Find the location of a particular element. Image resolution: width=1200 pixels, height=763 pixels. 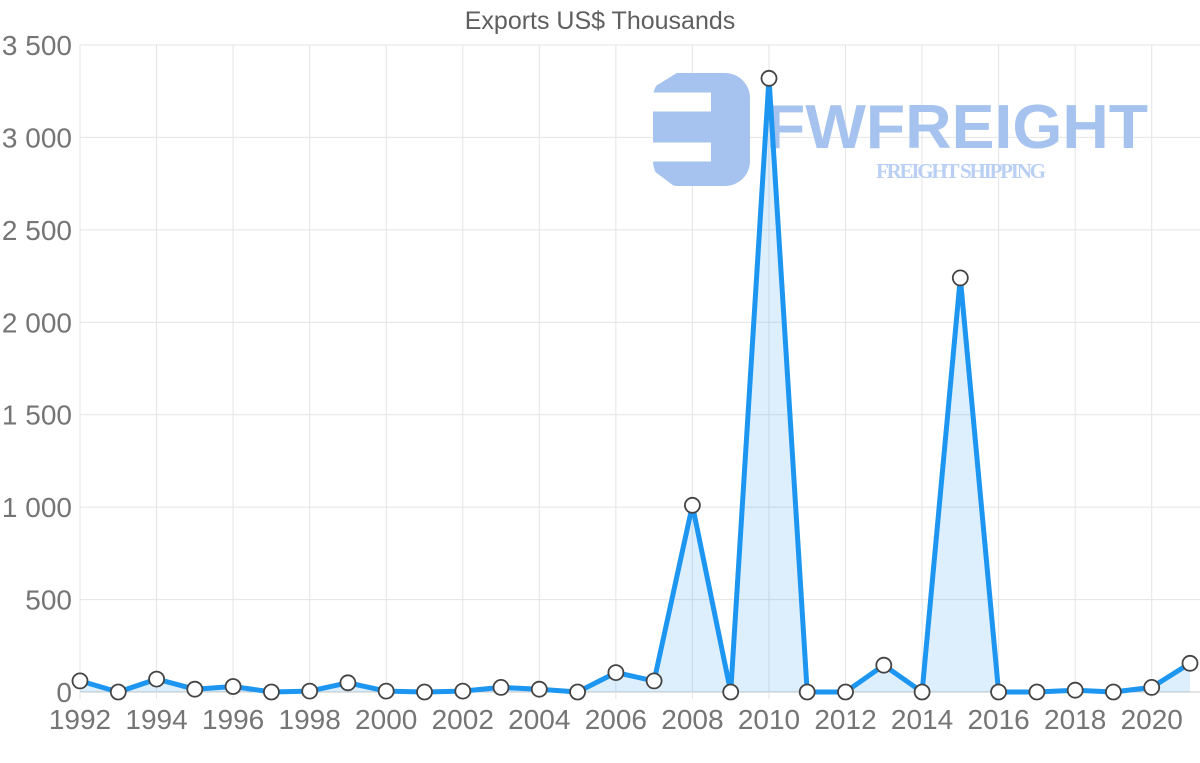

watermark-tagline-text: FREIGHT SHIPPING is located at coordinates (961, 171).